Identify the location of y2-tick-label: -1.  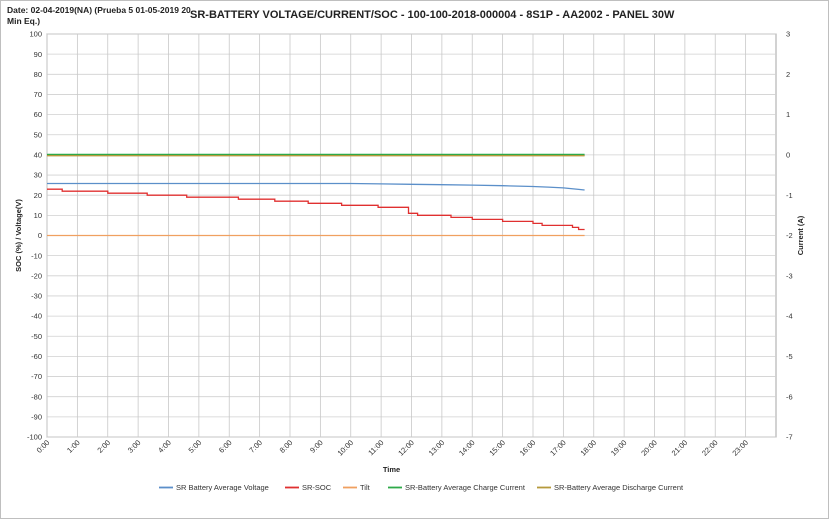
(789, 195).